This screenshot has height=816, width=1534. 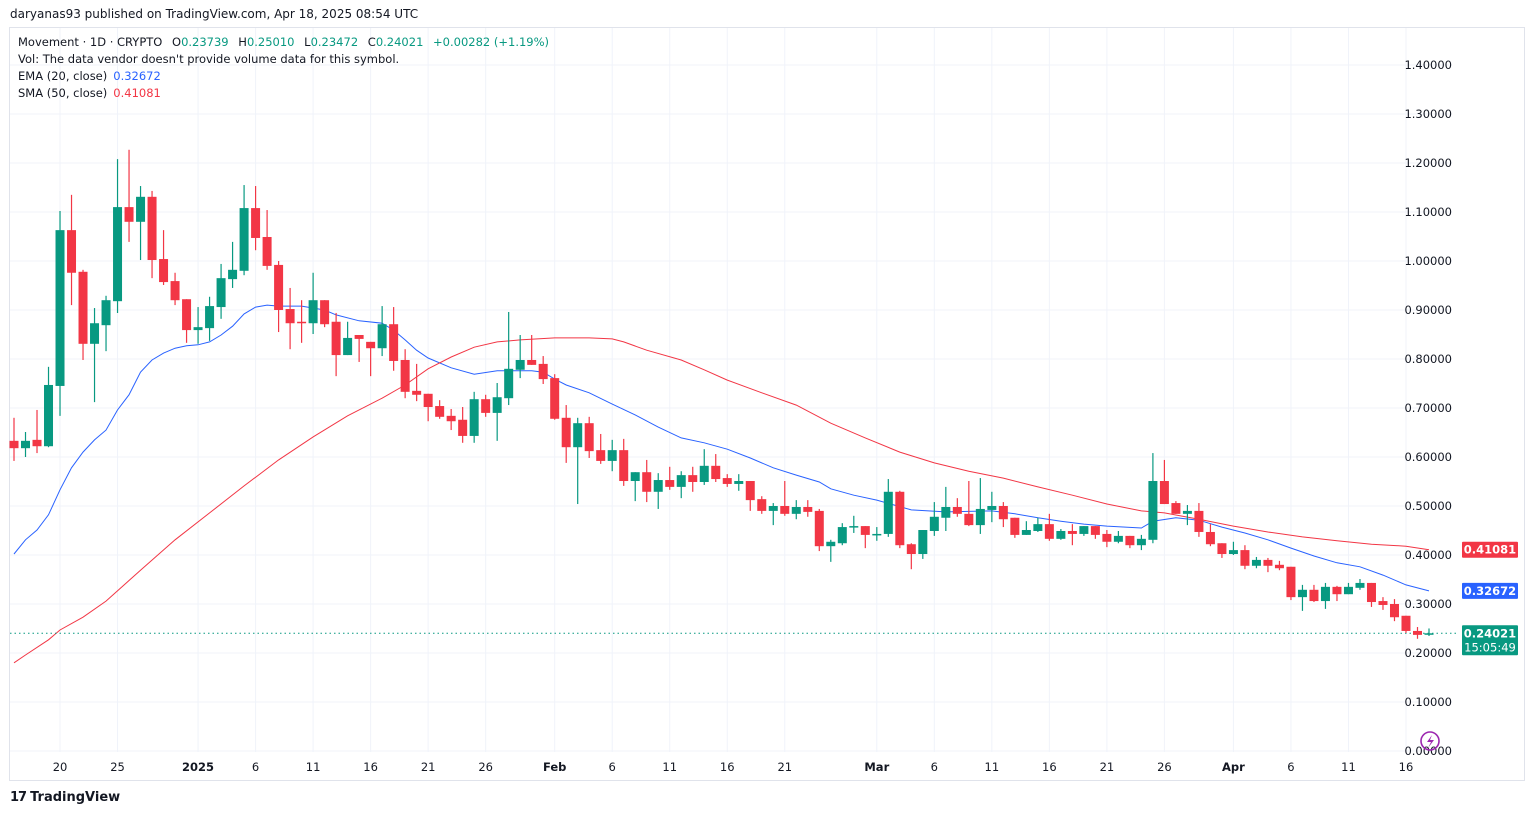 I want to click on x-tick-label: Mar, so click(x=876, y=767).